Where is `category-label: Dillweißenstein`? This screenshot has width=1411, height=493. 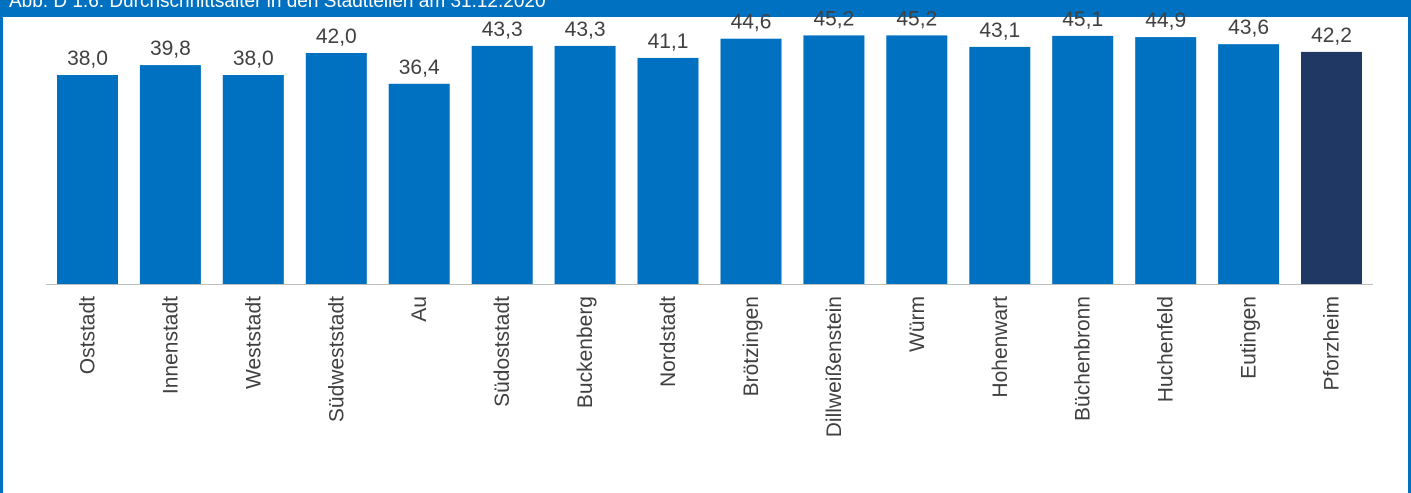 category-label: Dillweißenstein is located at coordinates (834, 366).